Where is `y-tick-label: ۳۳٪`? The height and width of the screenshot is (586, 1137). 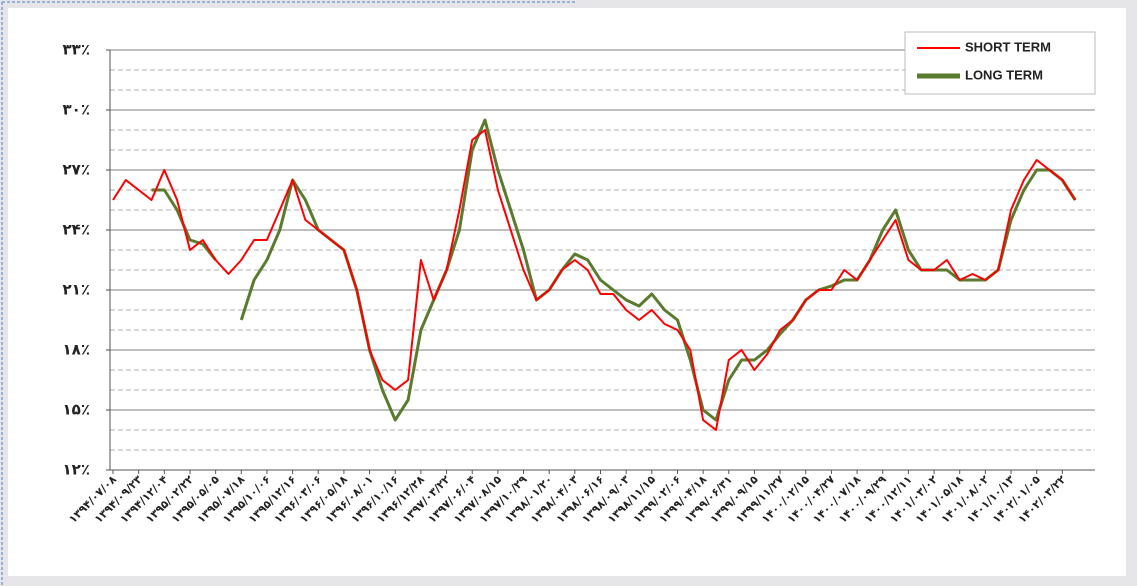 y-tick-label: ۳۳٪ is located at coordinates (76, 50).